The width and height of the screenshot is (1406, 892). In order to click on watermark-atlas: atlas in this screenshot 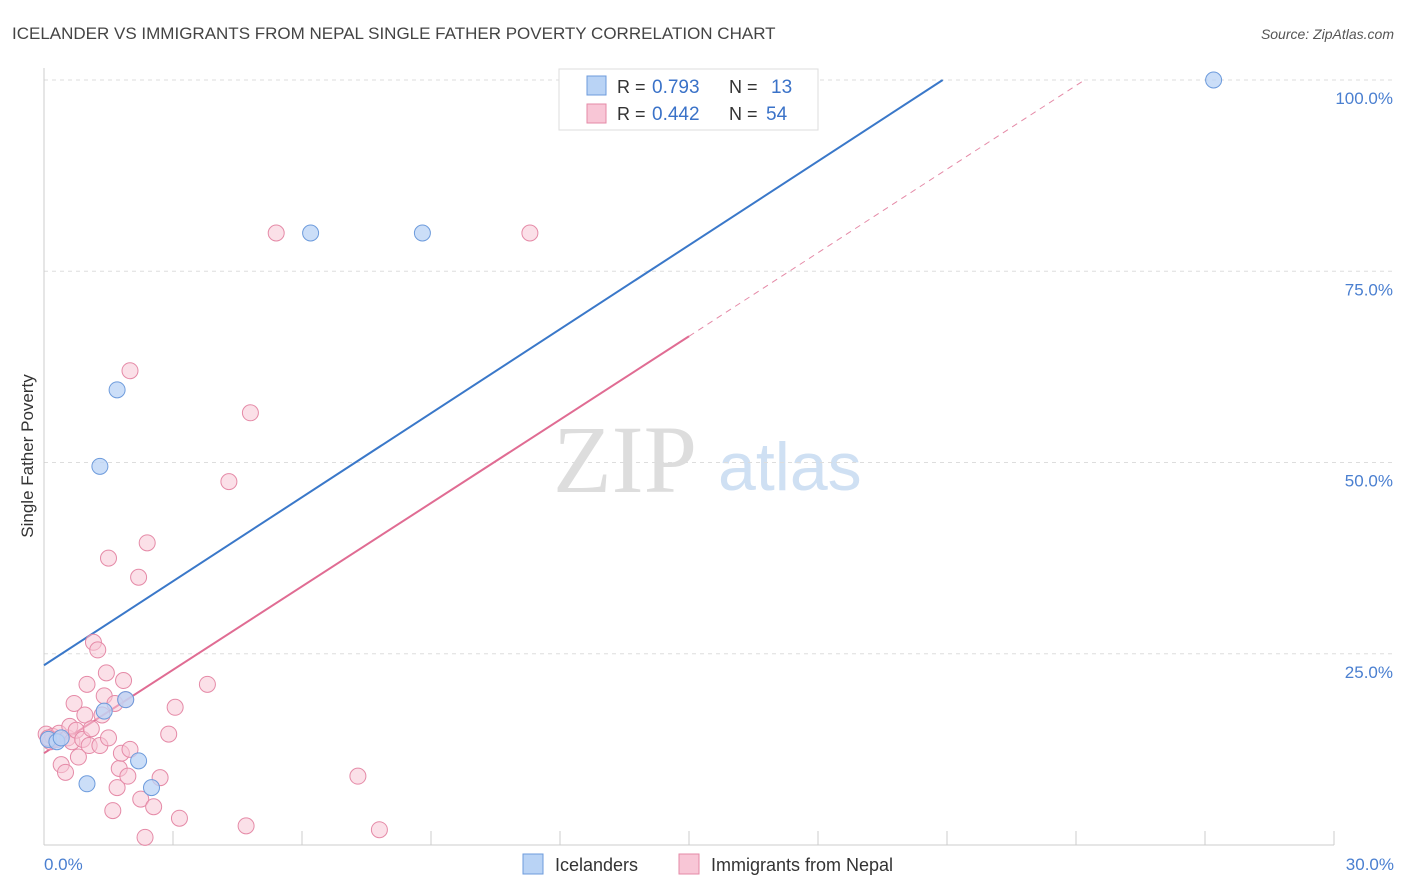, I will do `click(790, 467)`.